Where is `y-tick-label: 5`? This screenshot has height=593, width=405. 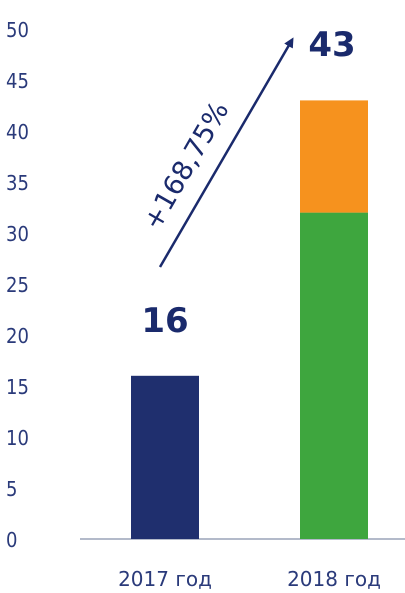 y-tick-label: 5 is located at coordinates (11, 489).